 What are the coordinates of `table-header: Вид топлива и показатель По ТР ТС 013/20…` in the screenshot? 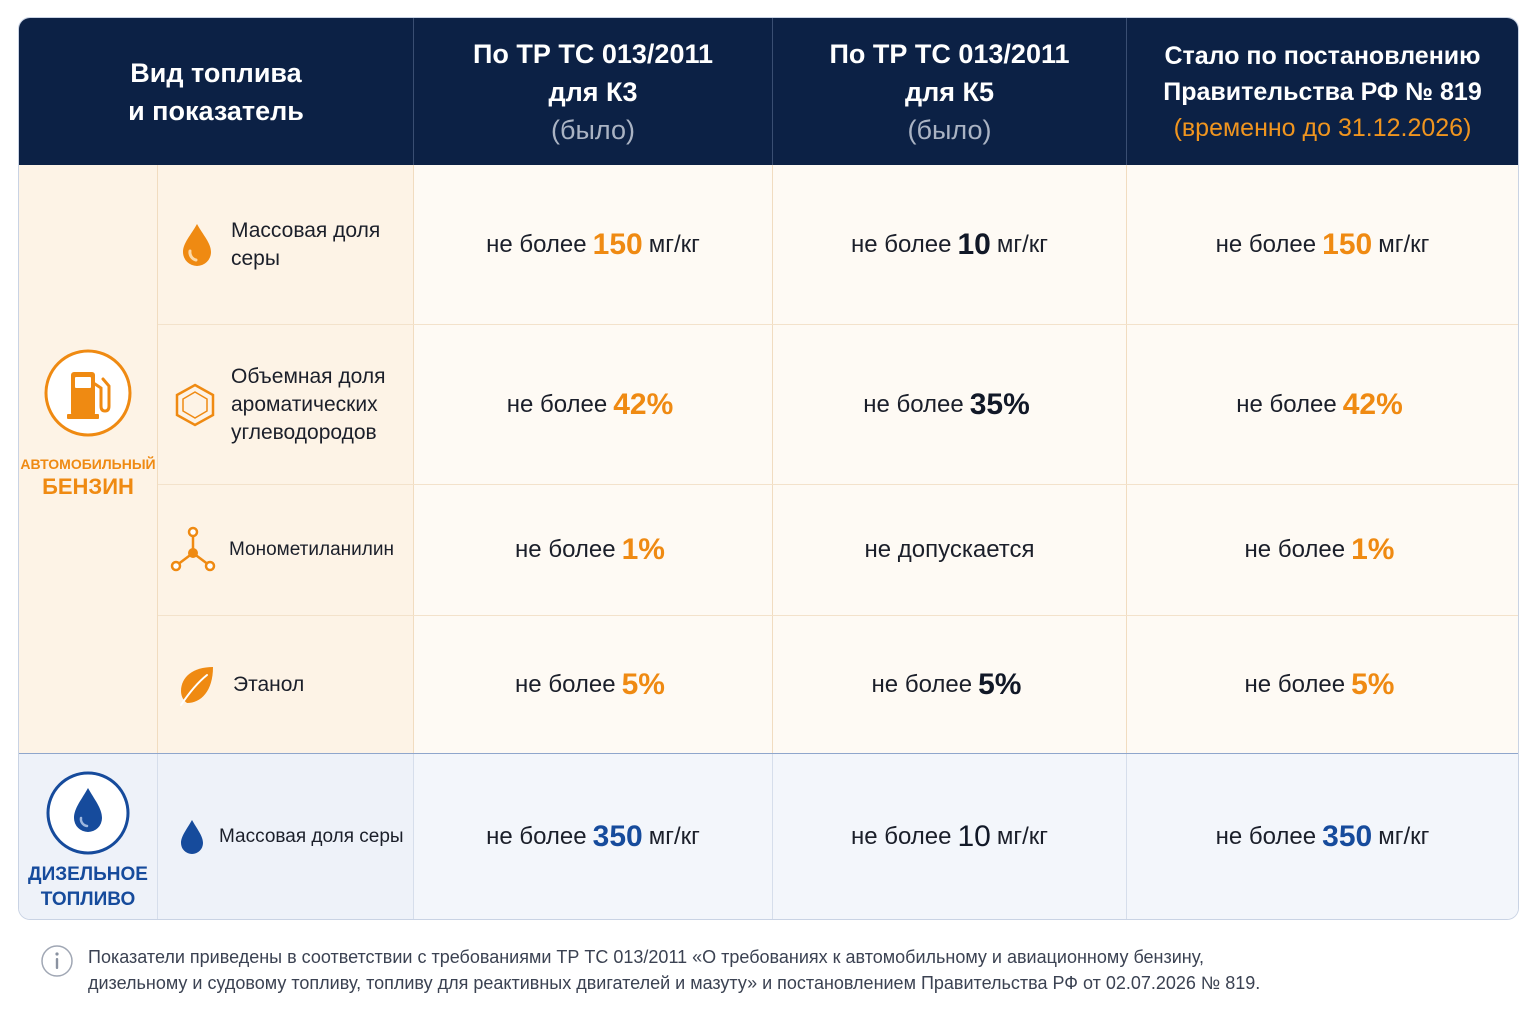 It's located at (768, 91).